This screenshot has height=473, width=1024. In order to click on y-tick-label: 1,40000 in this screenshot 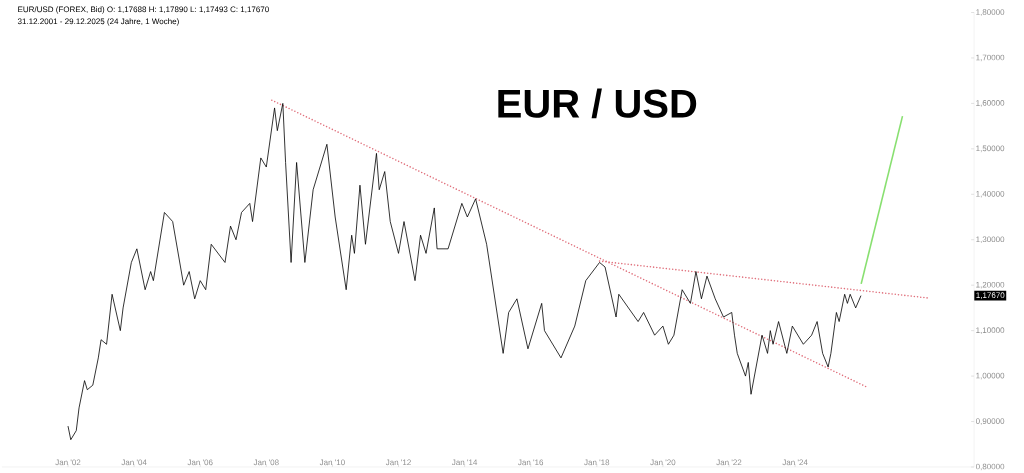, I will do `click(990, 194)`.